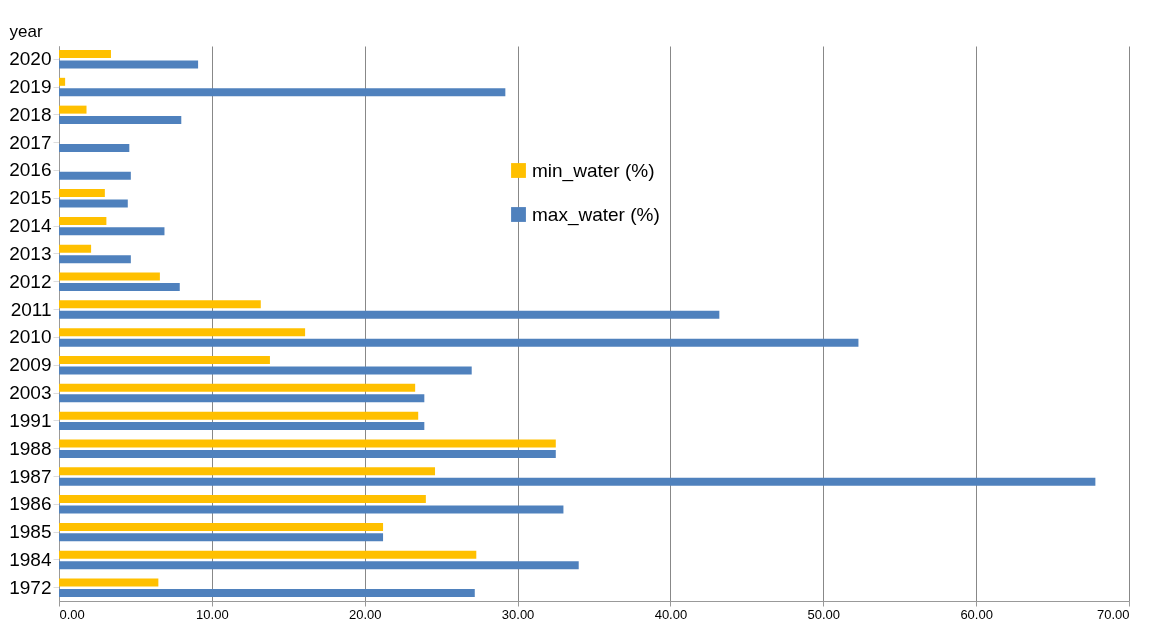 The image size is (1160, 629). I want to click on y-tick-label: 2011, so click(31, 309).